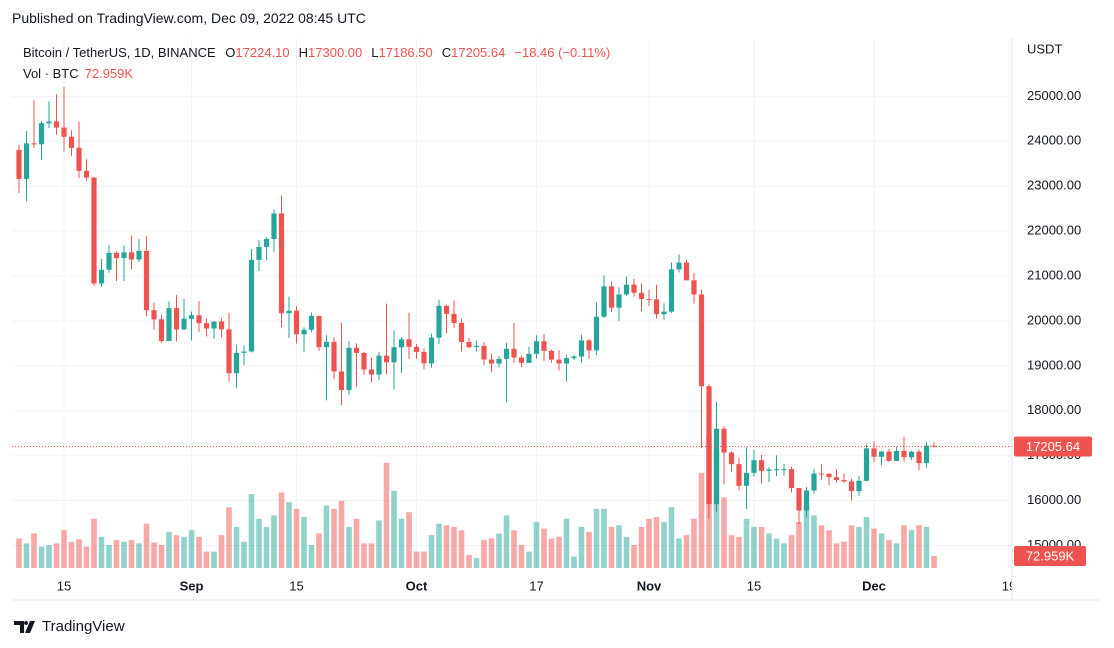  What do you see at coordinates (1044, 48) in the screenshot?
I see `y-unit: USDT` at bounding box center [1044, 48].